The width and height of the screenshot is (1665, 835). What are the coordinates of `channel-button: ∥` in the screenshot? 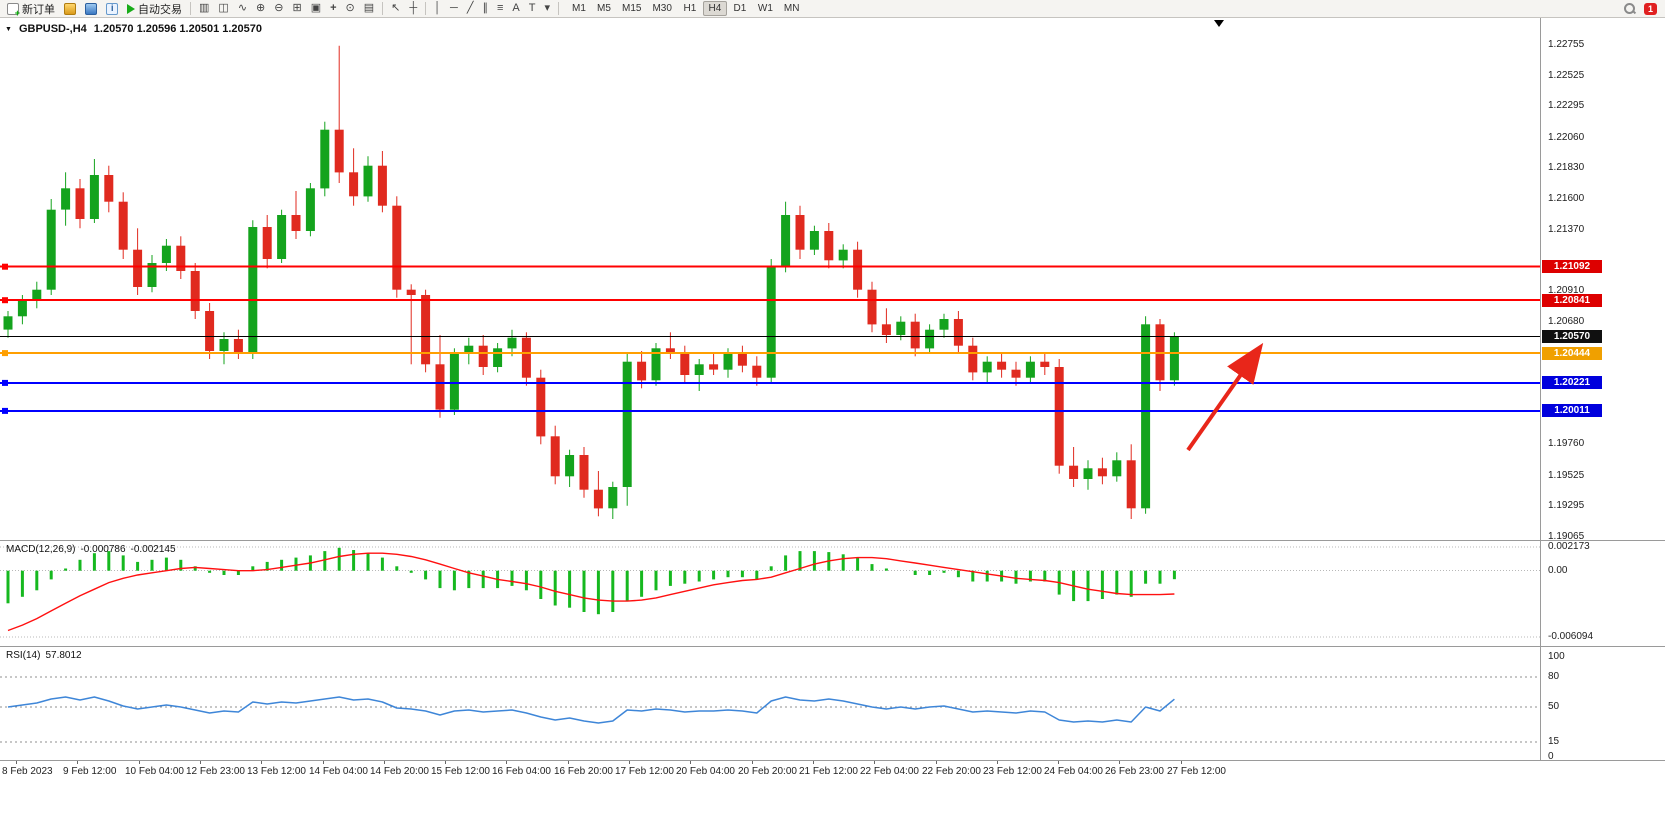 It's located at (485, 9).